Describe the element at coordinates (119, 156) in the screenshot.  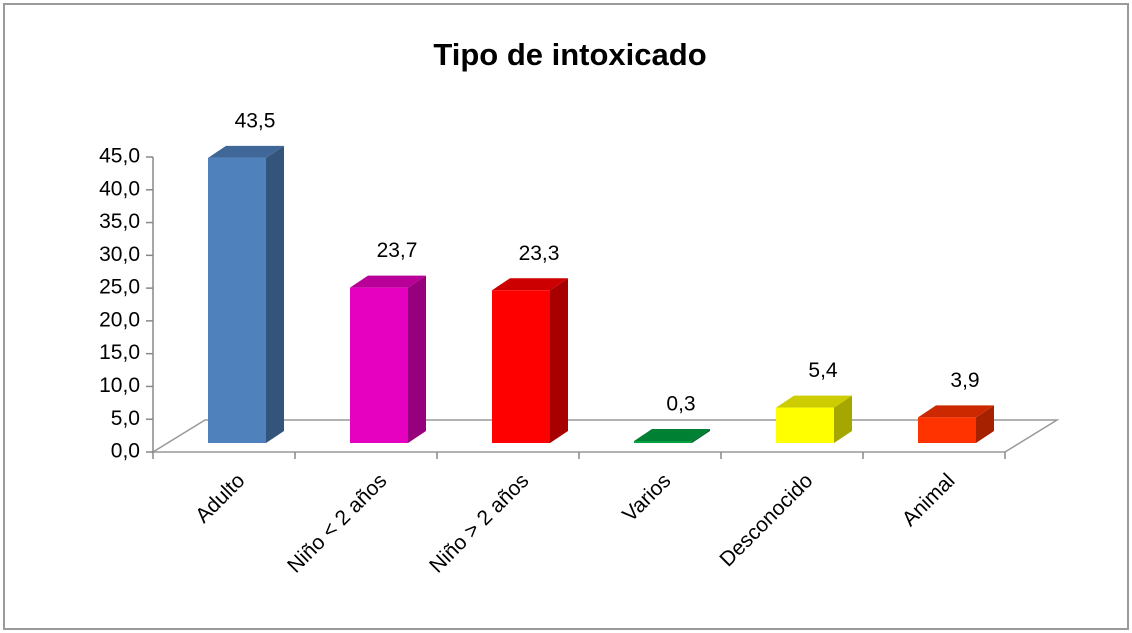
I see `y-tick-label: 45,0` at that location.